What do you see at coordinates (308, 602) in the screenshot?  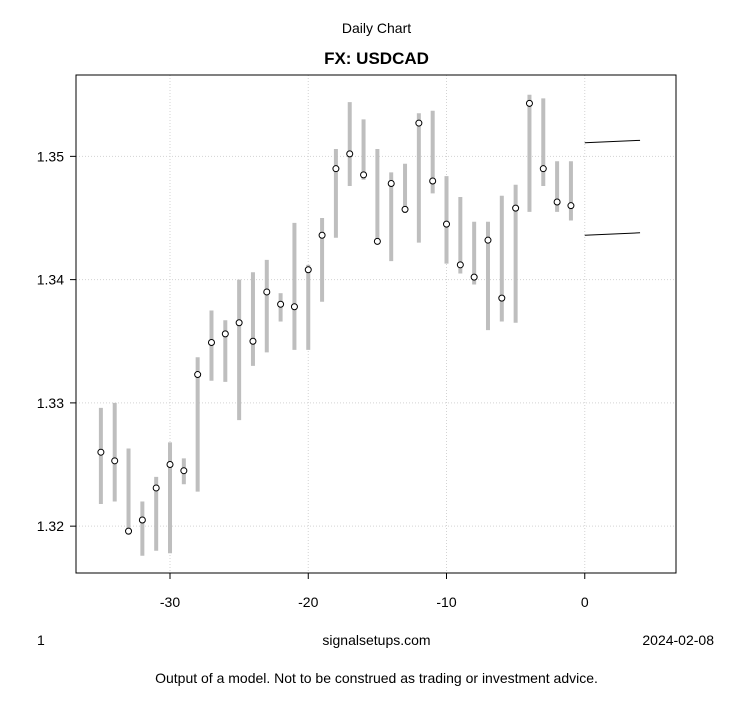 I see `x-tick-label: -20` at bounding box center [308, 602].